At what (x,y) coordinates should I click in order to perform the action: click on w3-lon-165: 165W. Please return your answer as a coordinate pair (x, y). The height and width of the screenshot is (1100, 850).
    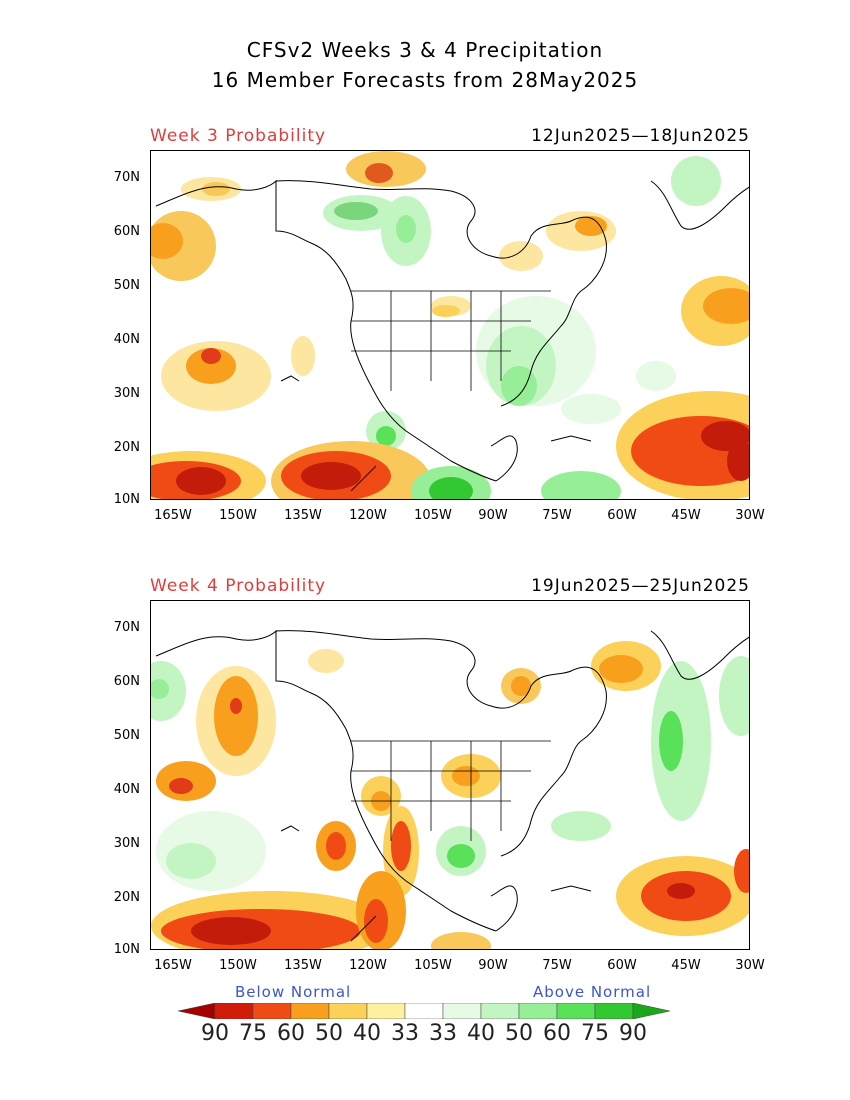
    Looking at the image, I should click on (173, 515).